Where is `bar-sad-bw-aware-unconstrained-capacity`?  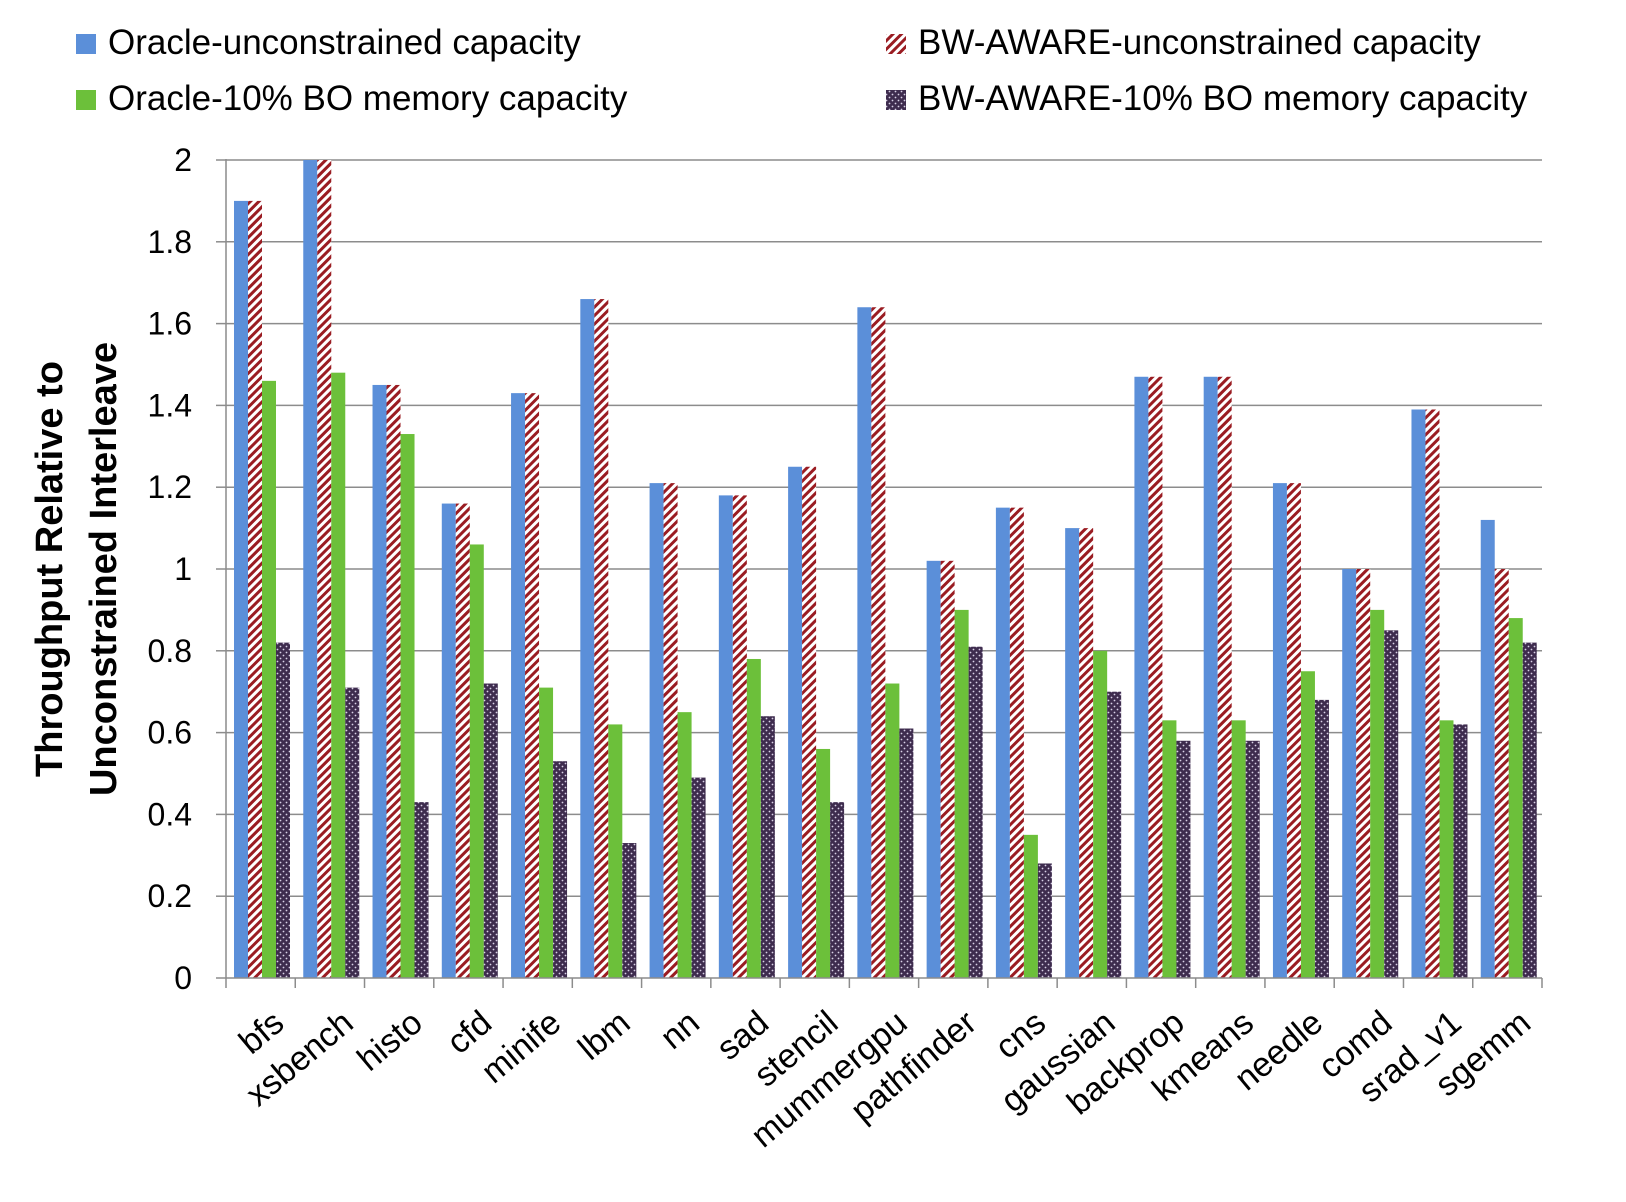 bar-sad-bw-aware-unconstrained-capacity is located at coordinates (739, 736).